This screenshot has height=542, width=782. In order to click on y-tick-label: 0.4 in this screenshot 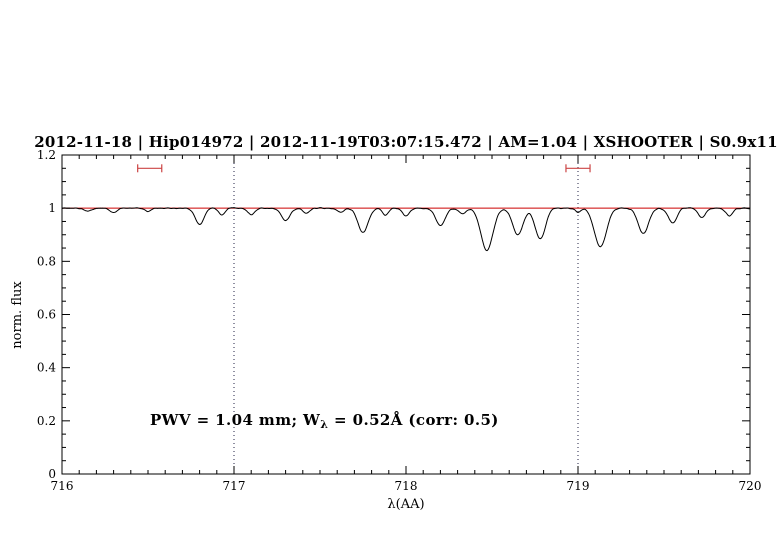, I will do `click(46, 368)`.